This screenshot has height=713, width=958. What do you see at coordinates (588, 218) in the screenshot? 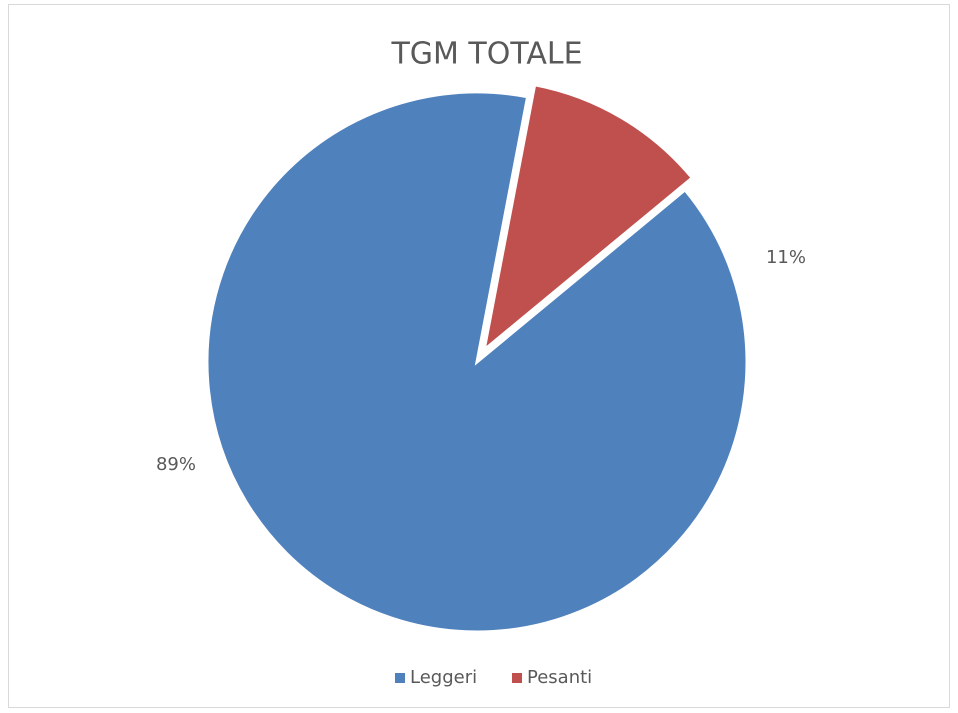
I see `pie-slice` at bounding box center [588, 218].